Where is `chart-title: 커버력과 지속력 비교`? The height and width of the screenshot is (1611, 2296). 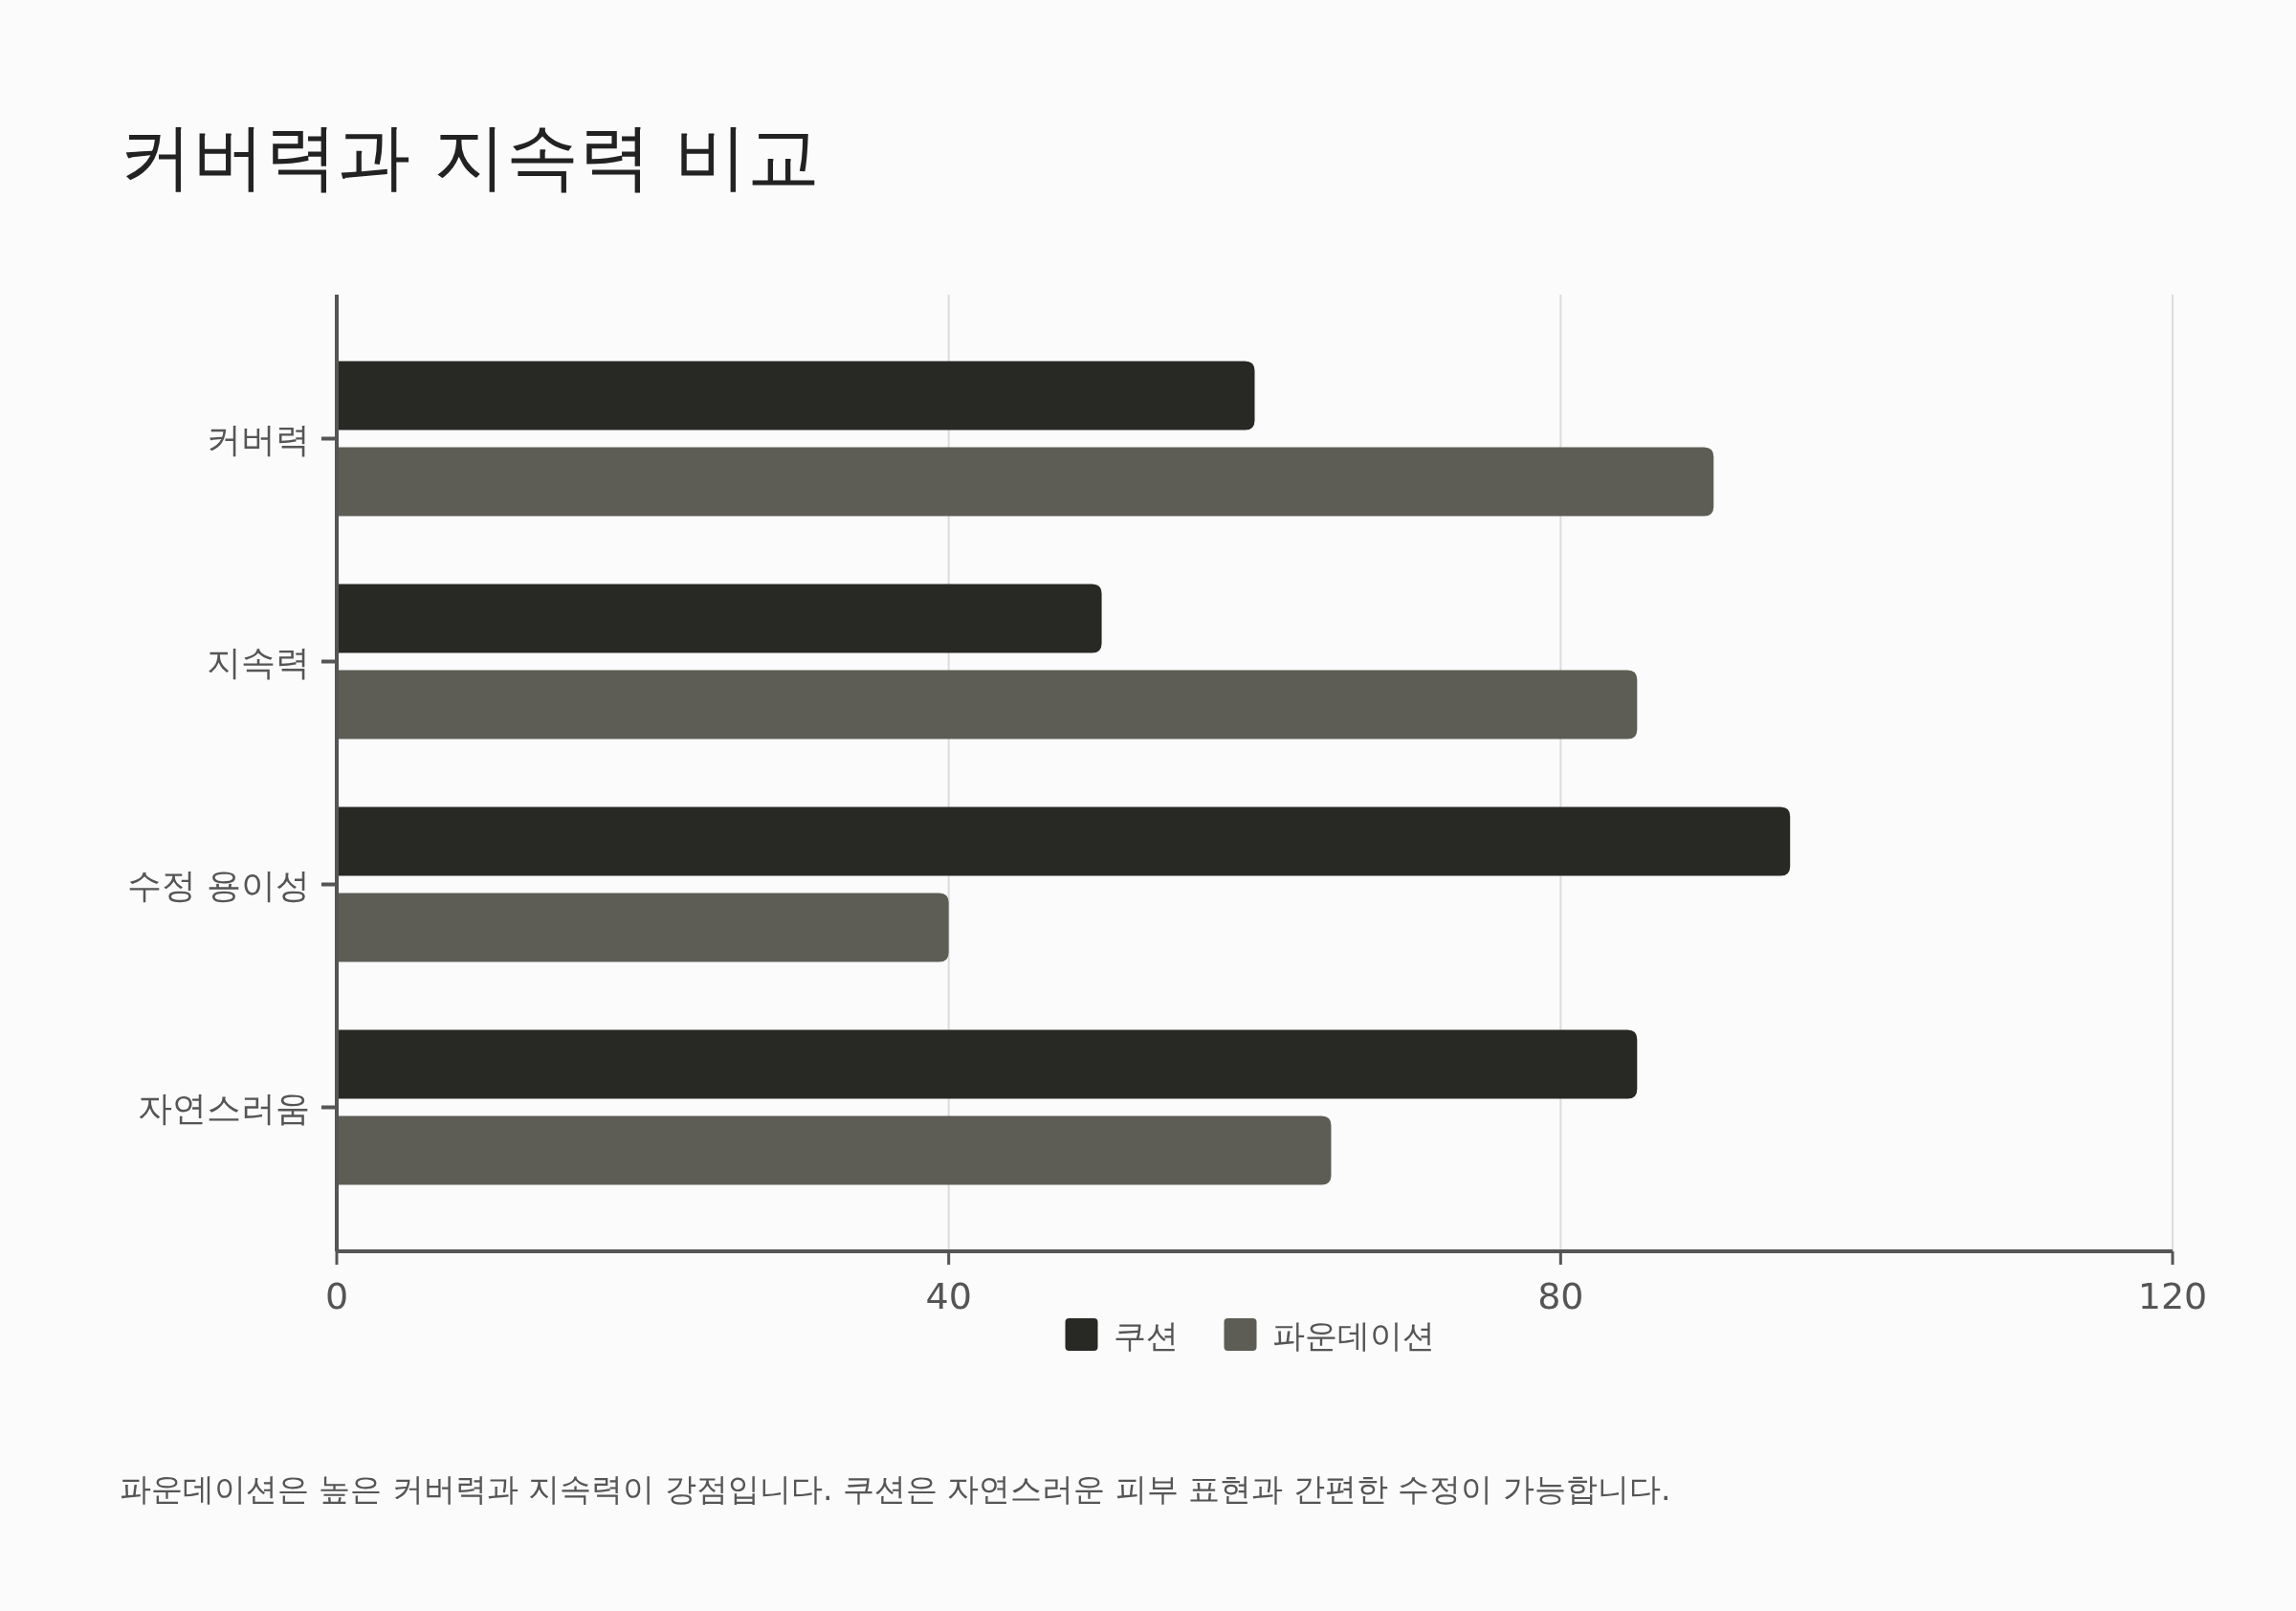
chart-title: 커버력과 지속력 비교 is located at coordinates (471, 156).